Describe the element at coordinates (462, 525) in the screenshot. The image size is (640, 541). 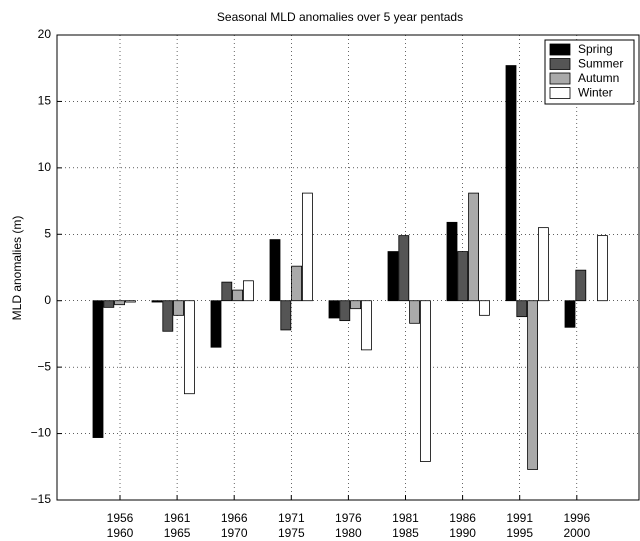
I see `x-tick-label: 1986 1990` at that location.